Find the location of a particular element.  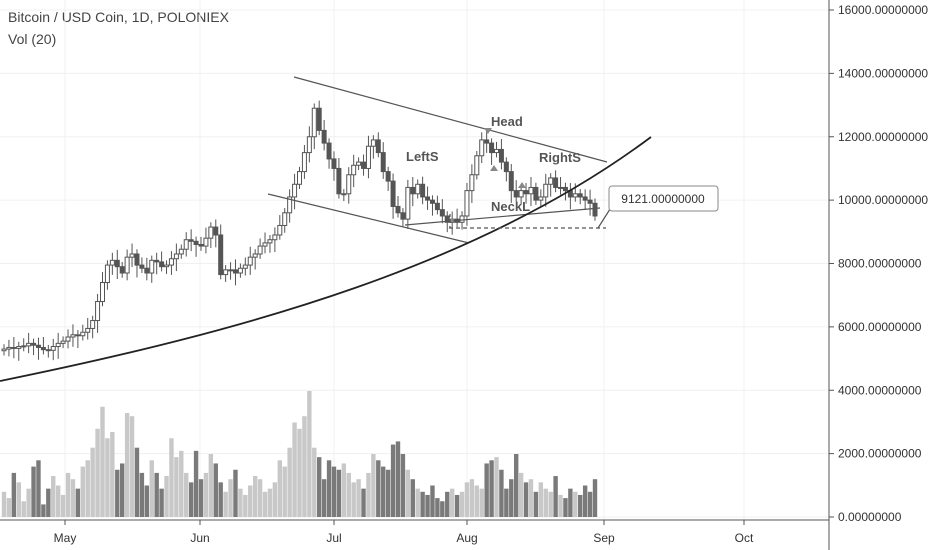

price-callout-box is located at coordinates (663, 198).